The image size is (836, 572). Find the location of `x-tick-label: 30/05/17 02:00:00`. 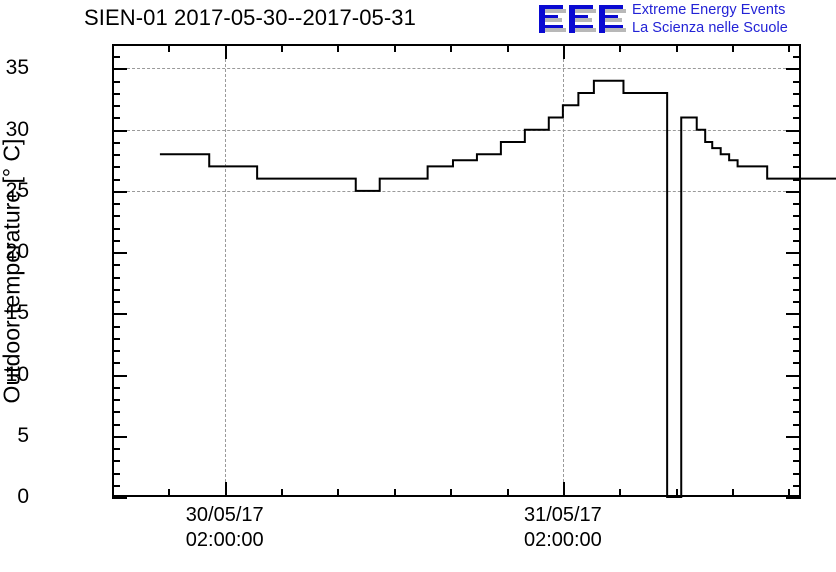

x-tick-label: 30/05/17 02:00:00 is located at coordinates (225, 528).